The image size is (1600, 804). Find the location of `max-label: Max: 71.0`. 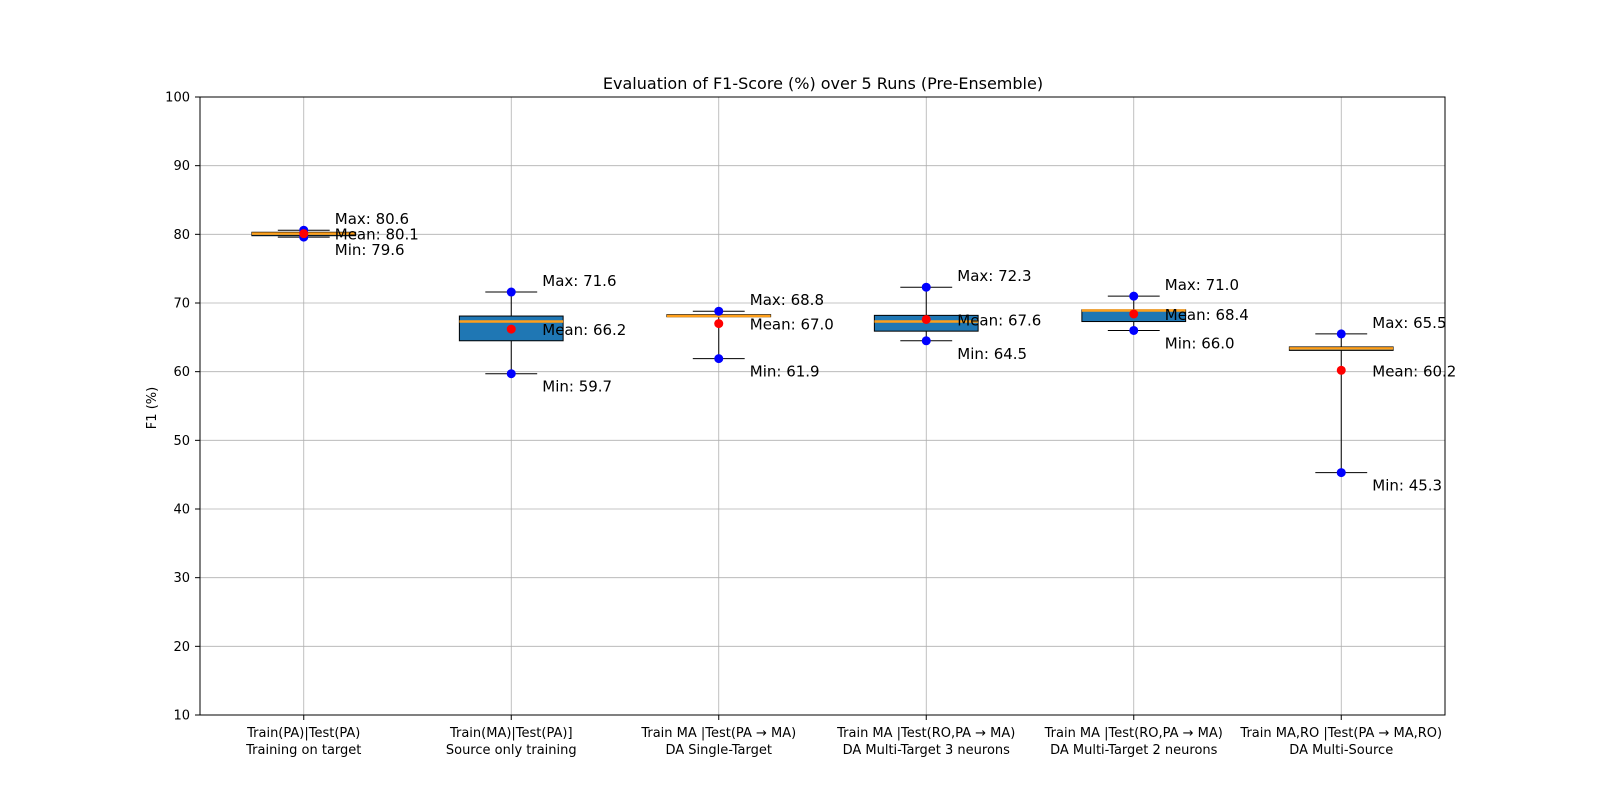

max-label: Max: 71.0 is located at coordinates (1202, 285).